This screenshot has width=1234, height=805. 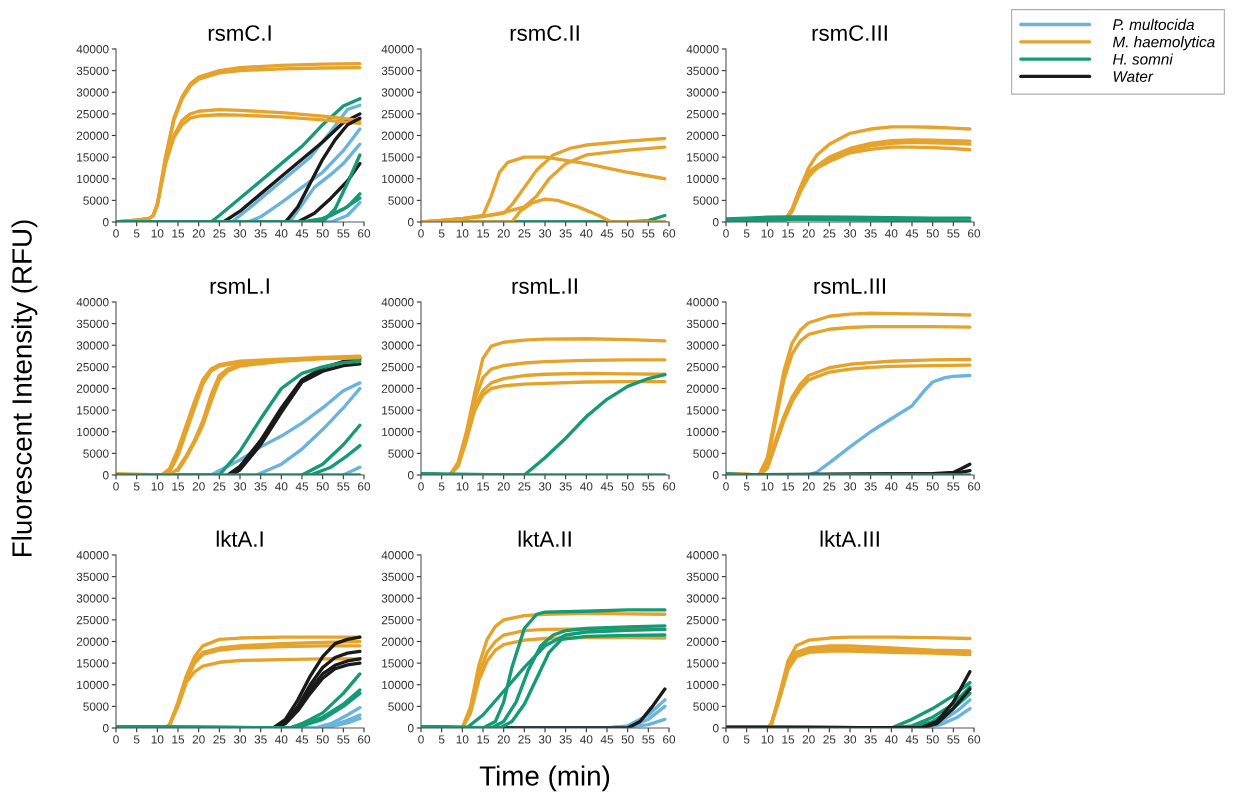 I want to click on y-tick-label: 30000, so click(x=702, y=92).